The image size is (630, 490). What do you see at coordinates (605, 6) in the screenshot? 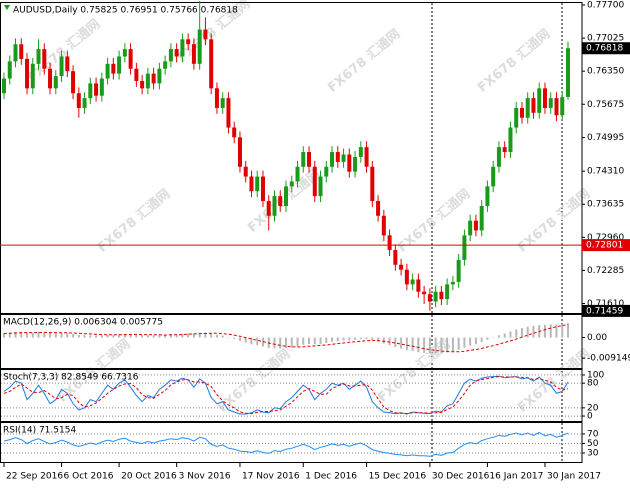
I see `y-tick-label: 0.77700` at bounding box center [605, 6].